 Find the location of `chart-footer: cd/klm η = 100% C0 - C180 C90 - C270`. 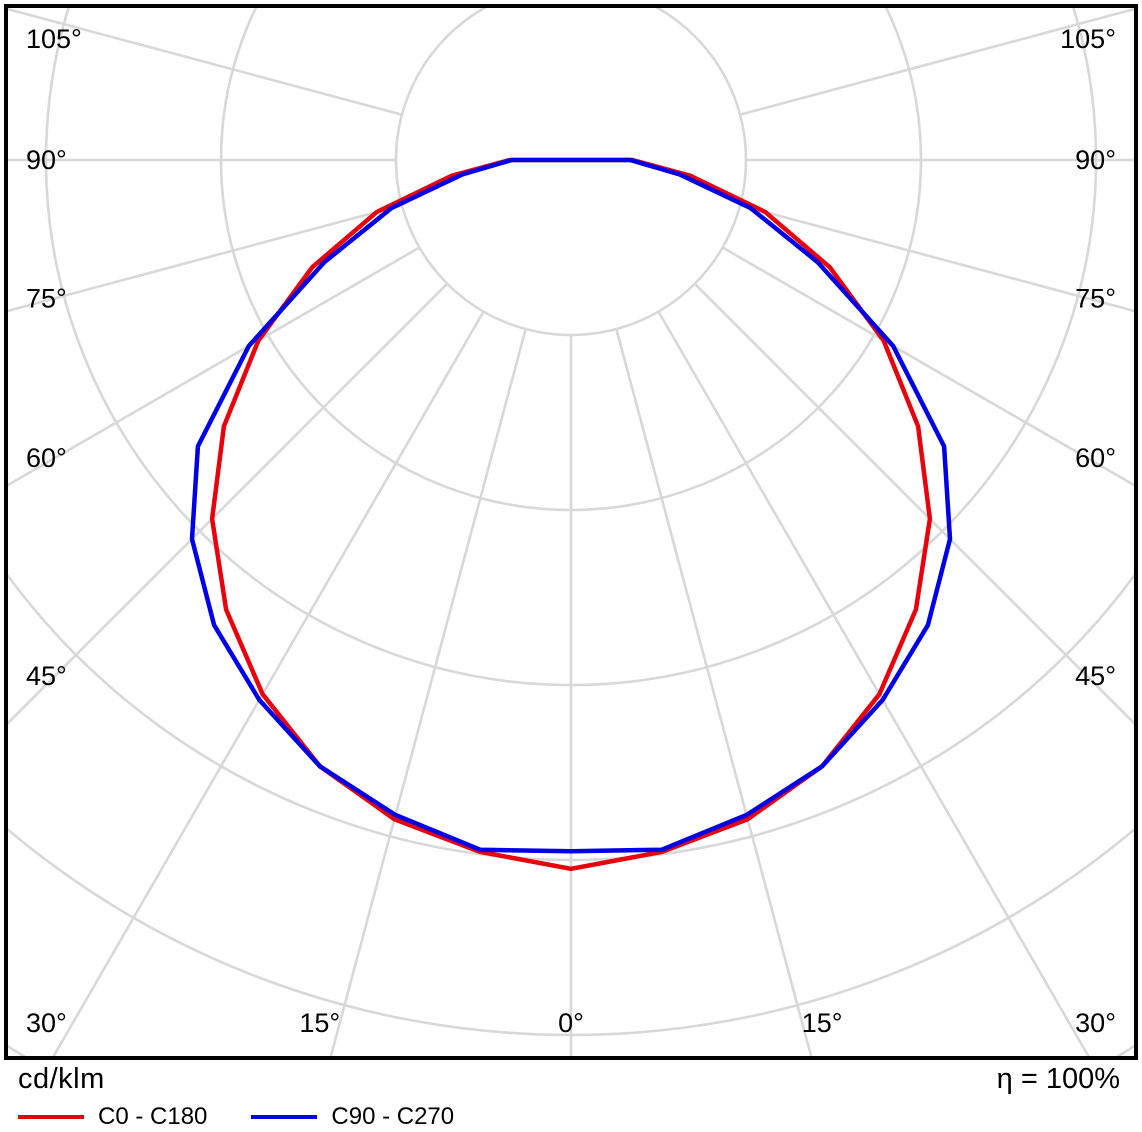

chart-footer: cd/klm η = 100% C0 - C180 C90 - C270 is located at coordinates (571, 1095).